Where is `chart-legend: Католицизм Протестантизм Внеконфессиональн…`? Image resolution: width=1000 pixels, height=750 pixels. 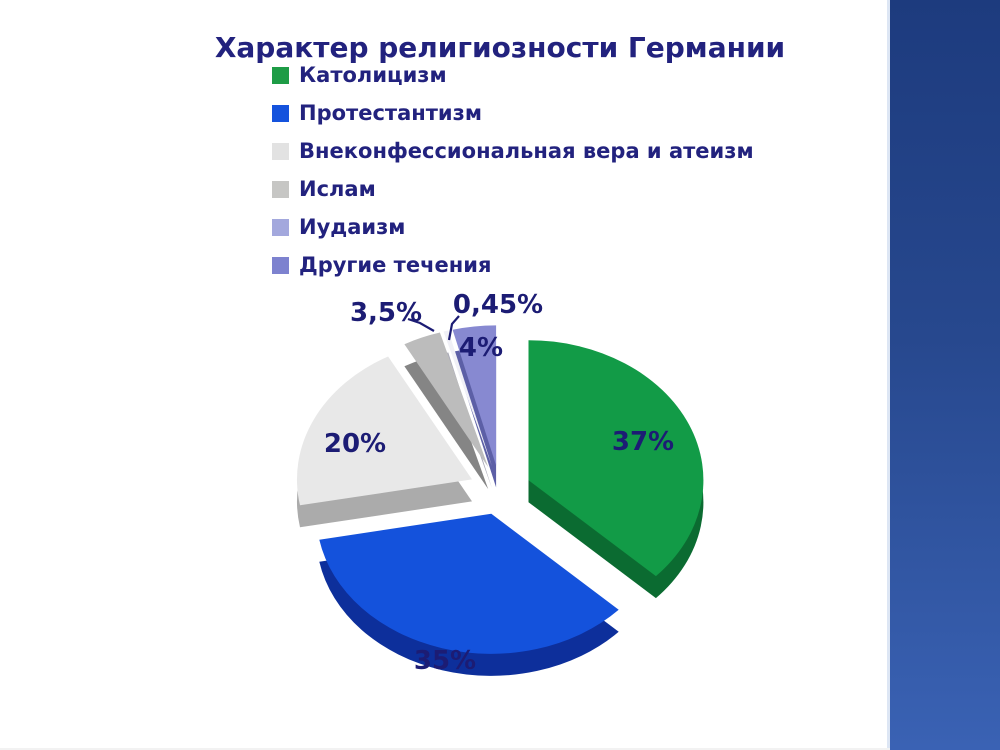 chart-legend: Католицизм Протестантизм Внеконфессиональн… is located at coordinates (513, 170).